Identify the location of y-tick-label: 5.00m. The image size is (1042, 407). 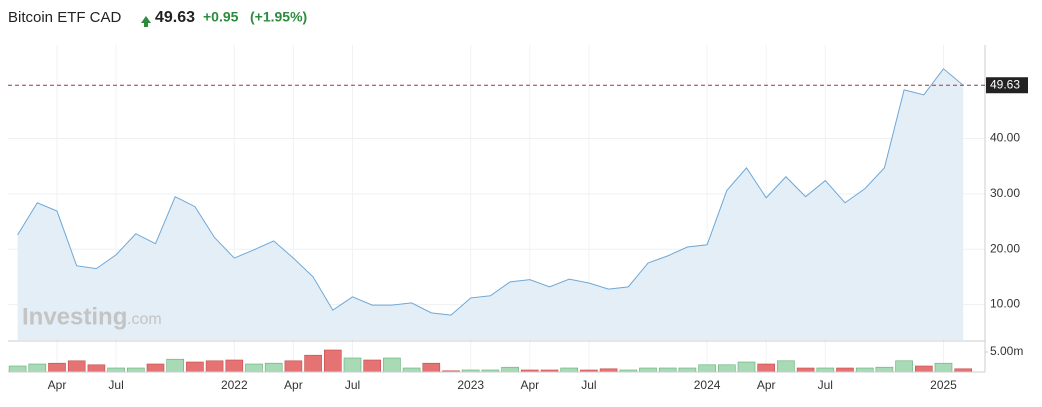
(1006, 351).